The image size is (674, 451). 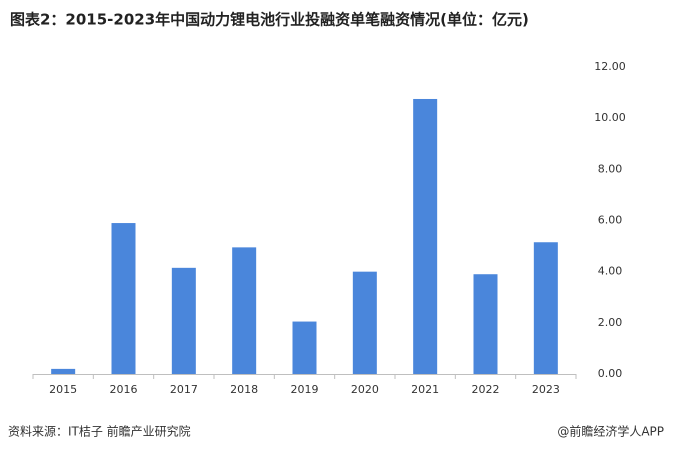 I want to click on y-tick-label: 12.00, so click(x=610, y=66).